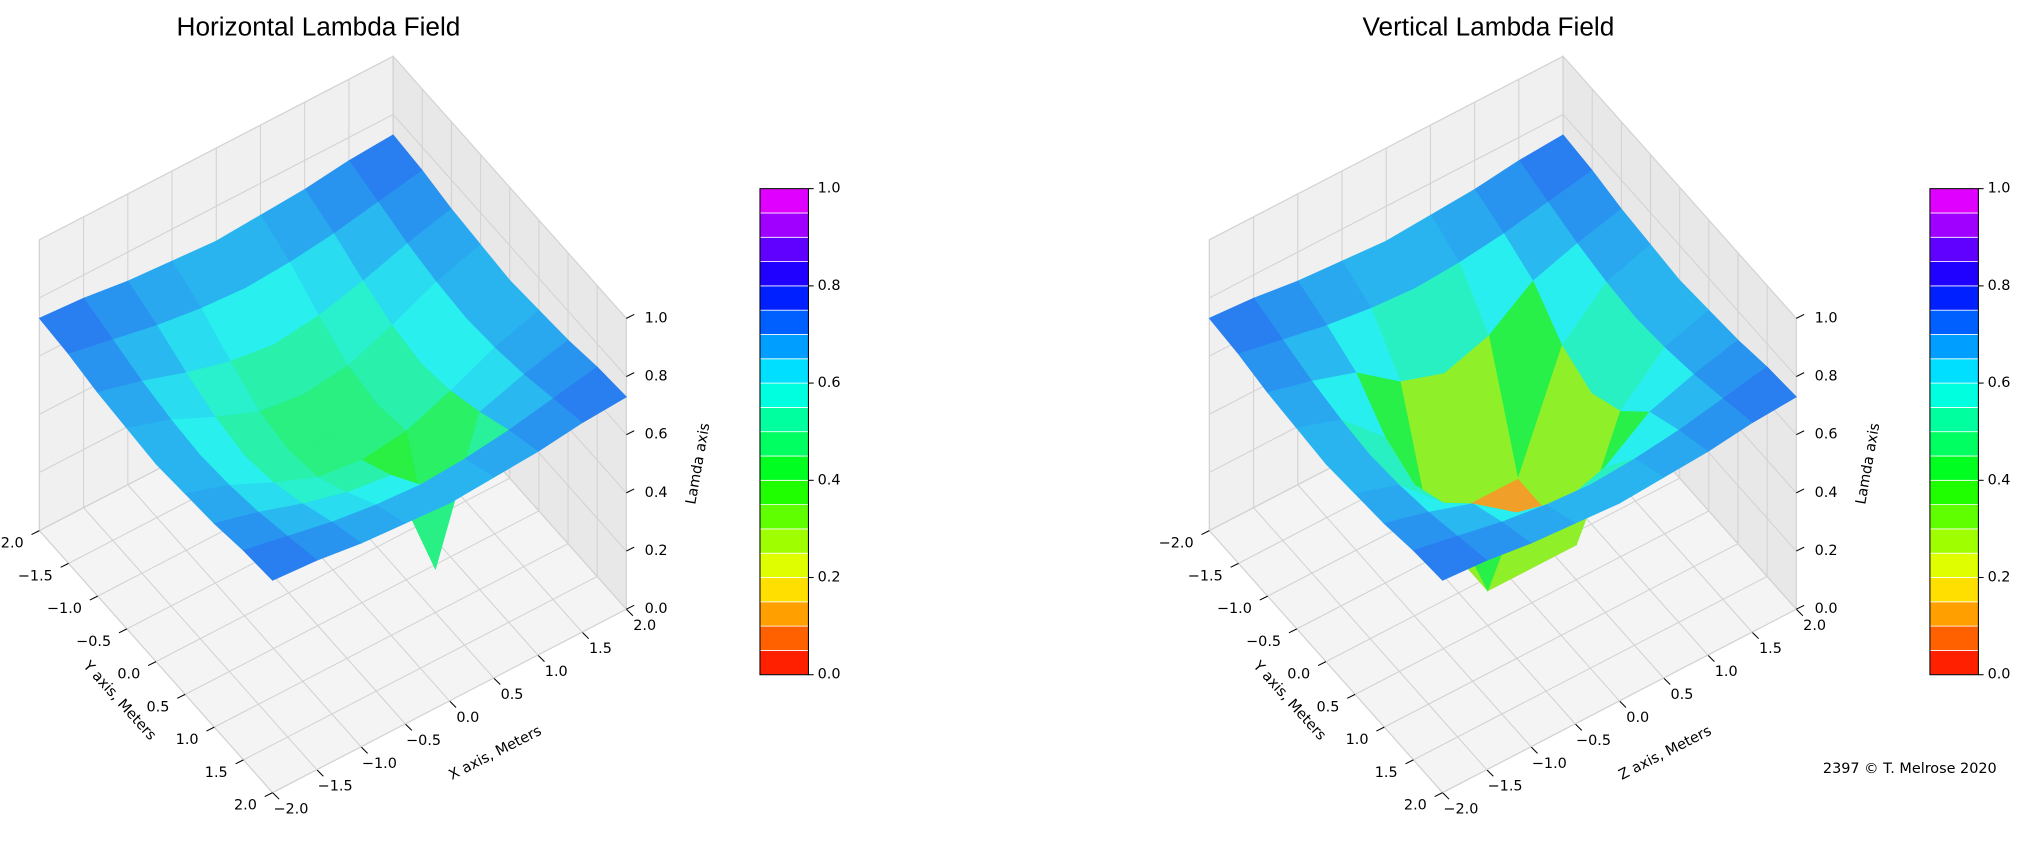 This screenshot has width=2044, height=866. Describe the element at coordinates (1826, 551) in the screenshot. I see `z-tick-label: 0.2` at that location.